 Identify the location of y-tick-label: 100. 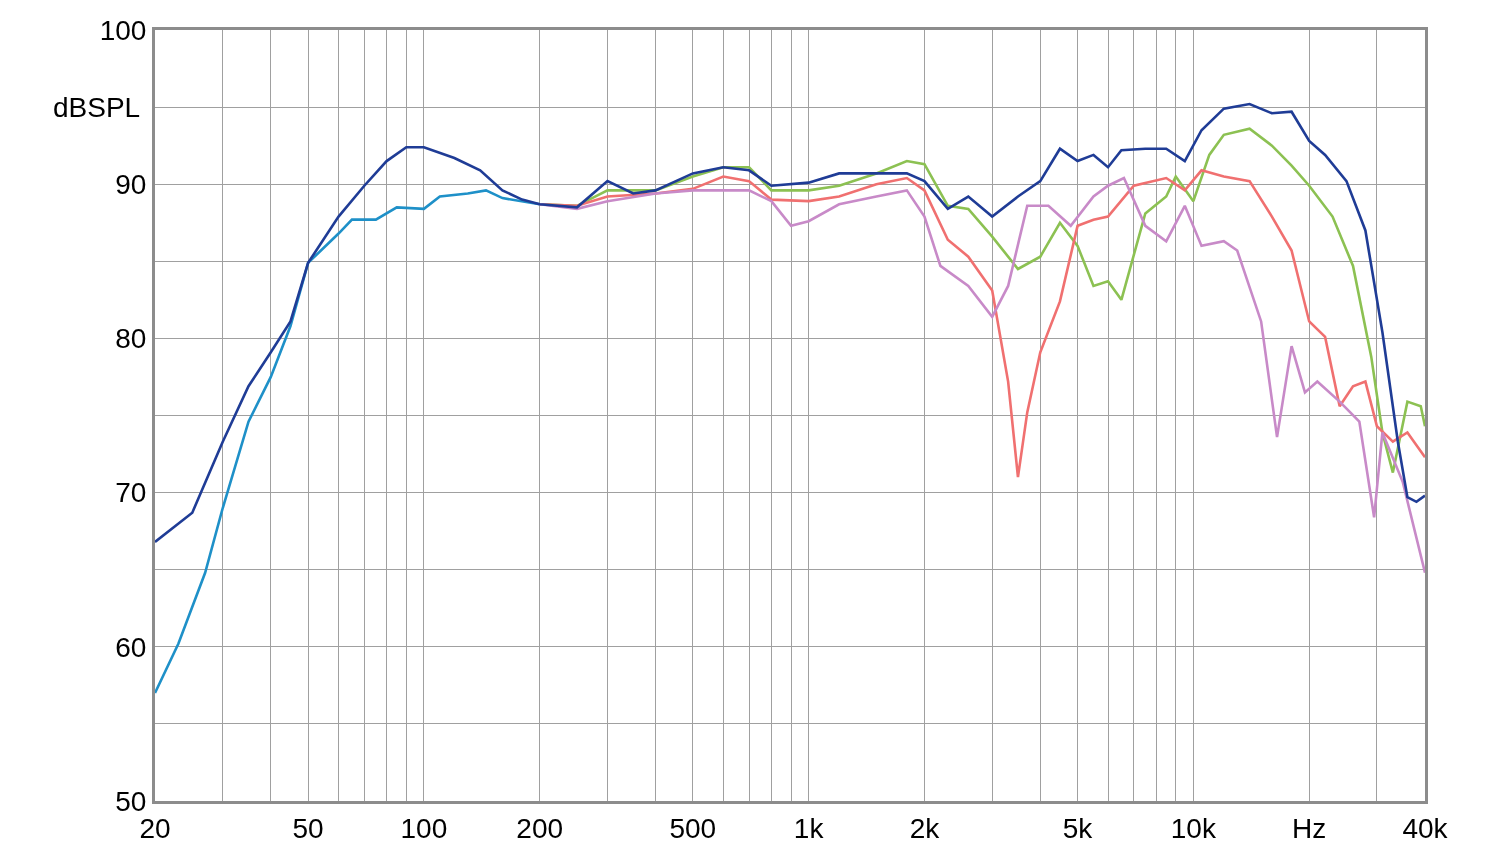
(123, 30).